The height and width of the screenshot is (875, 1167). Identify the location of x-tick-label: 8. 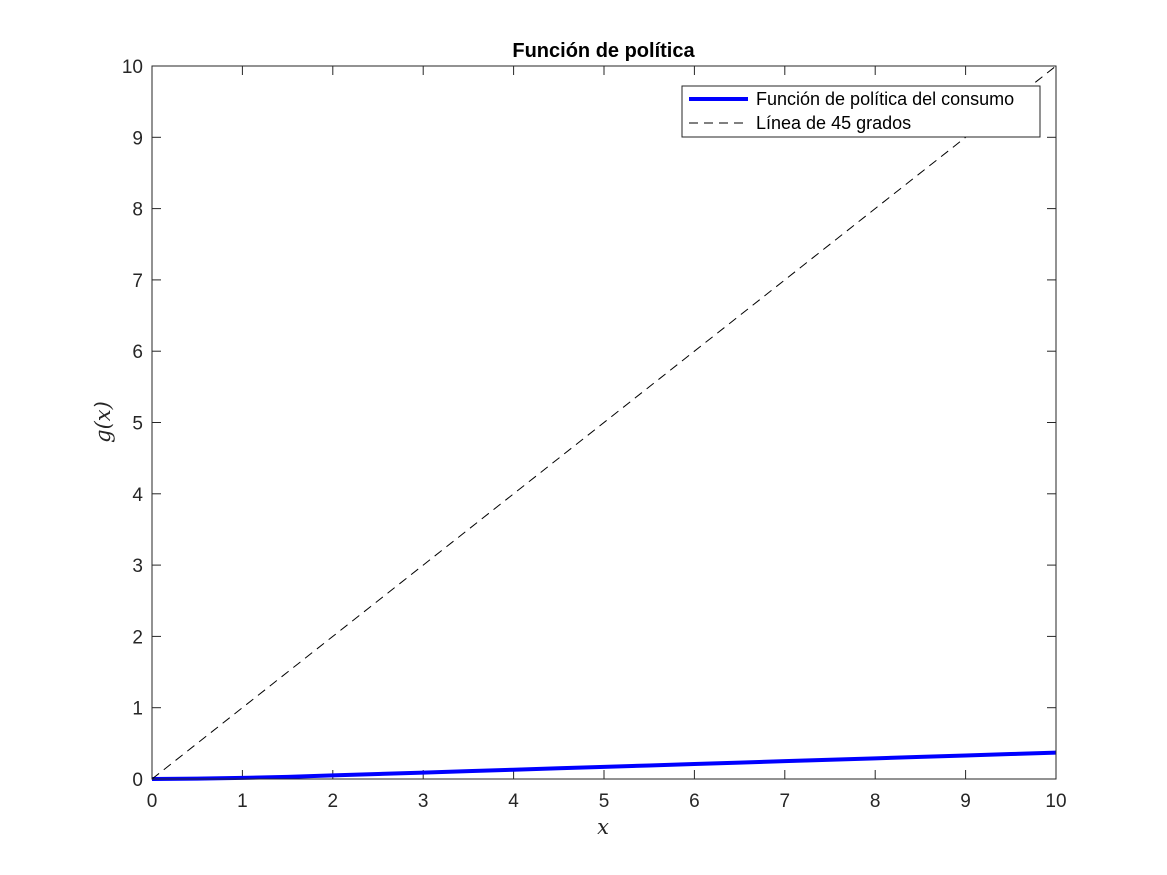
(875, 801).